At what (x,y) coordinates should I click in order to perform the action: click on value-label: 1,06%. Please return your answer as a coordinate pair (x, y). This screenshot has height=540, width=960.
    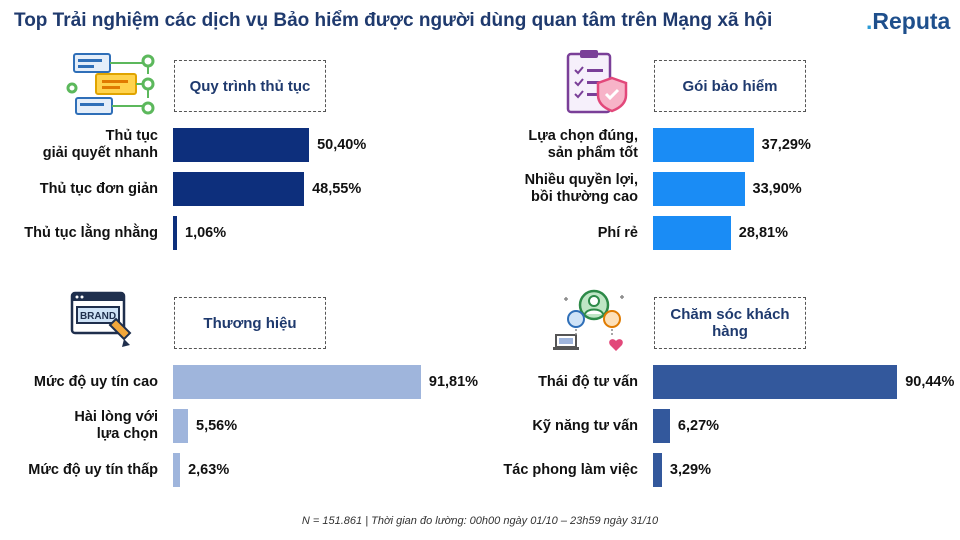
    Looking at the image, I should click on (206, 233).